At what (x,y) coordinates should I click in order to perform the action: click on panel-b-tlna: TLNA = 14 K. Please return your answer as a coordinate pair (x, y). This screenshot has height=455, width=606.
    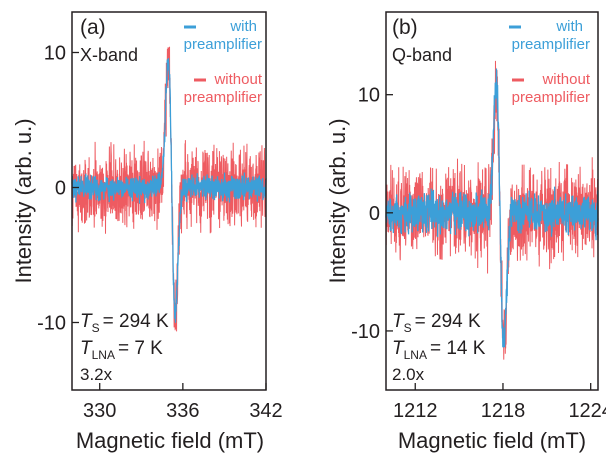
    Looking at the image, I should click on (439, 350).